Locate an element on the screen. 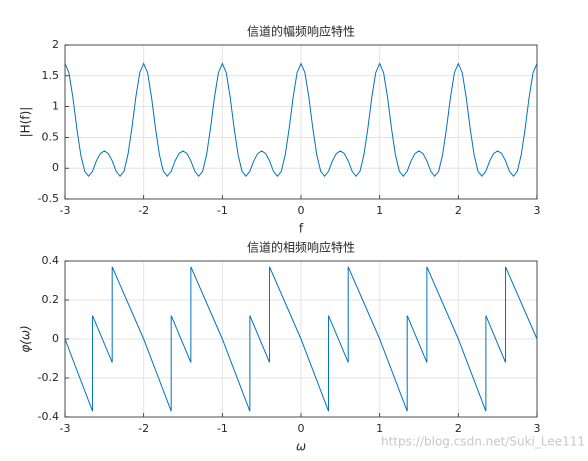 The image size is (588, 461). y-tick-label: 0.2 is located at coordinates (51, 299).